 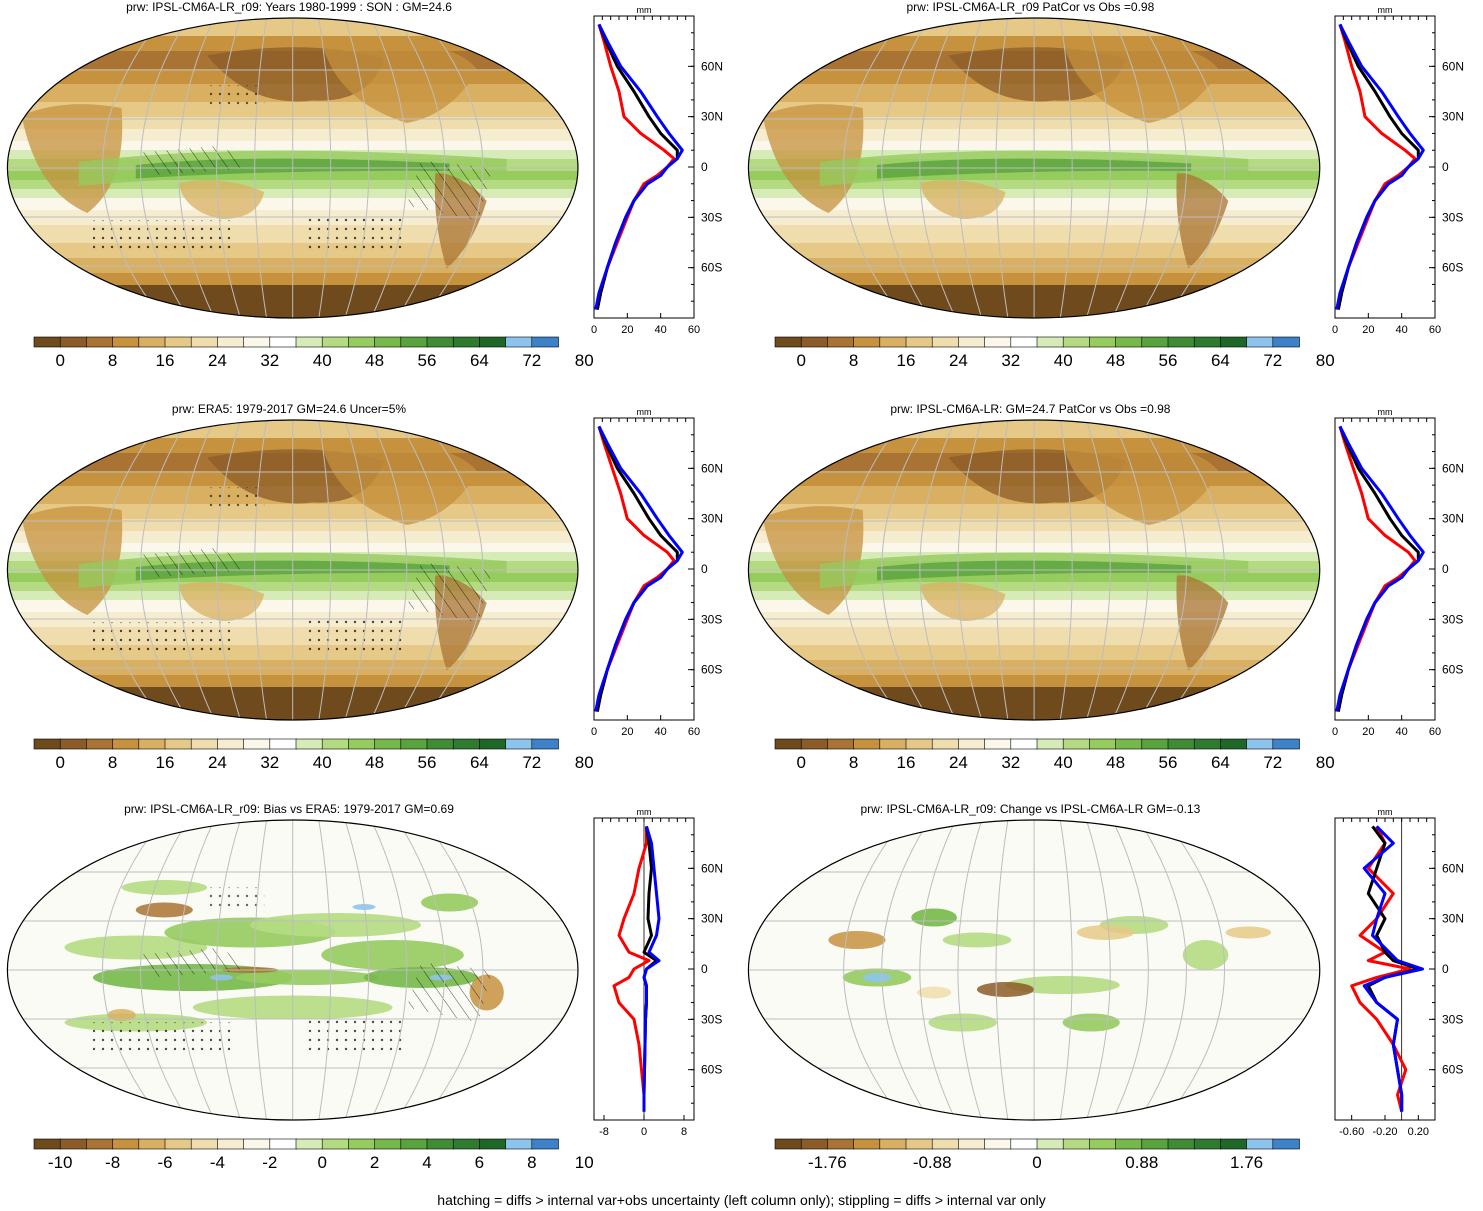 I want to click on colorbar: 0 8 16 24 32 40 48 56 64 72 80, so click(x=313, y=755).